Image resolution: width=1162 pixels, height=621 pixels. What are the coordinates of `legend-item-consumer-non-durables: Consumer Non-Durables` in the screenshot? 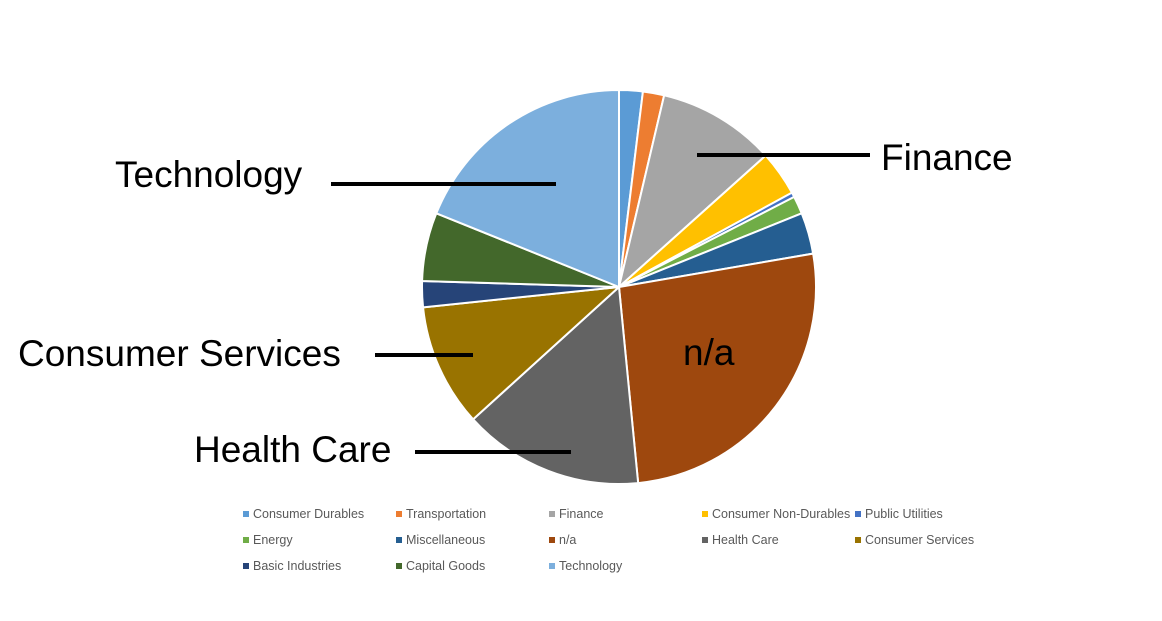 It's located at (778, 513).